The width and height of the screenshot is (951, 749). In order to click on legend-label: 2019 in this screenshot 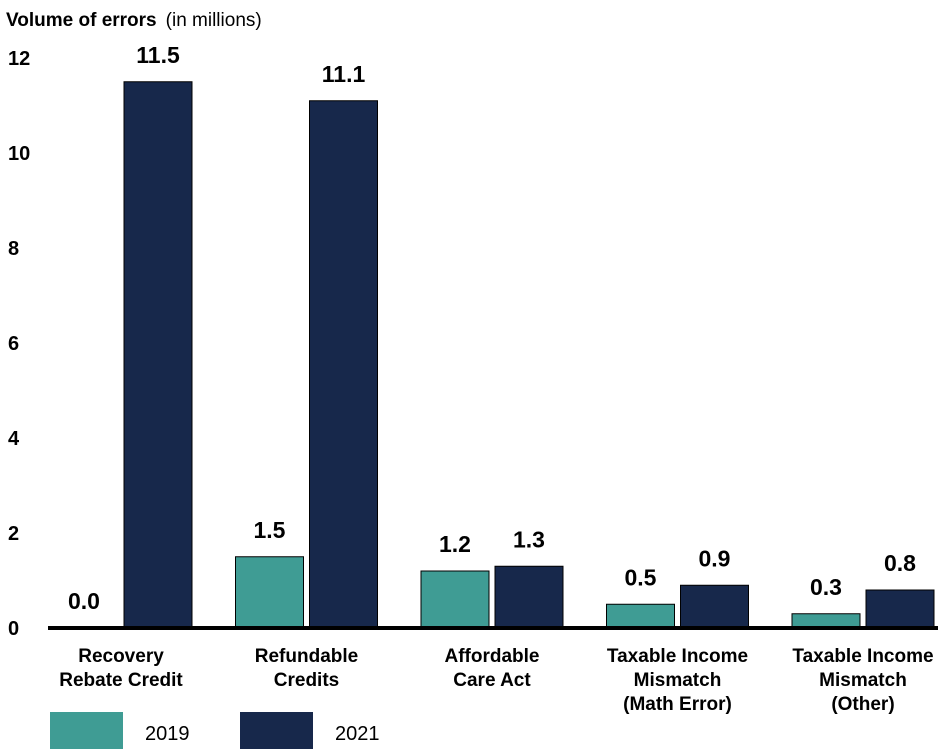, I will do `click(167, 734)`.